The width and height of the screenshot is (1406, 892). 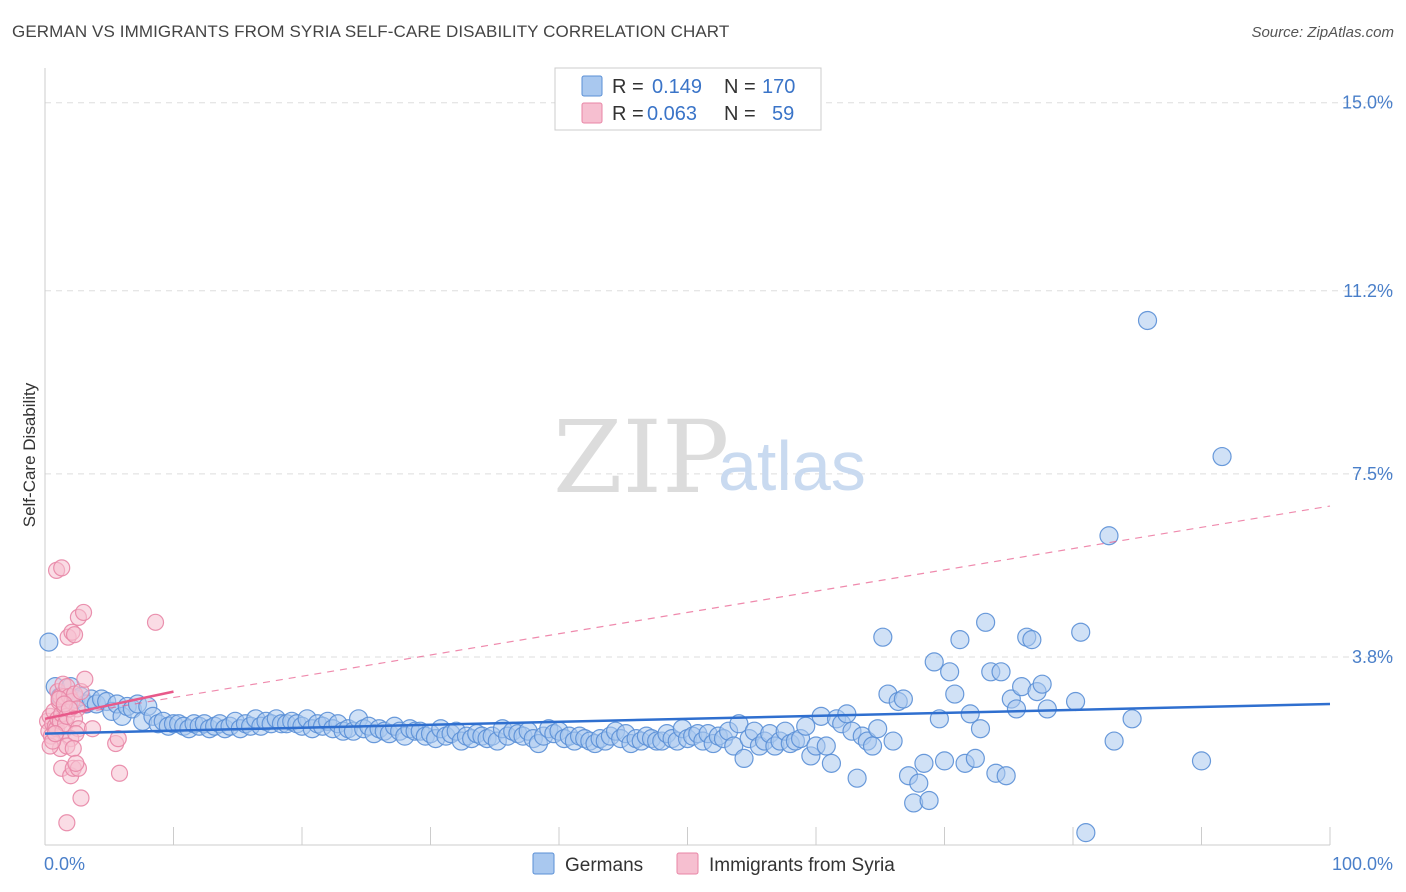 I want to click on germans-trendline, so click(x=687, y=718).